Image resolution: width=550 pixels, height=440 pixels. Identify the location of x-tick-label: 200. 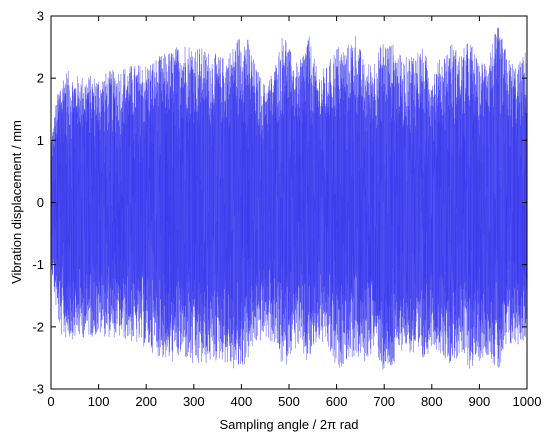
(146, 401).